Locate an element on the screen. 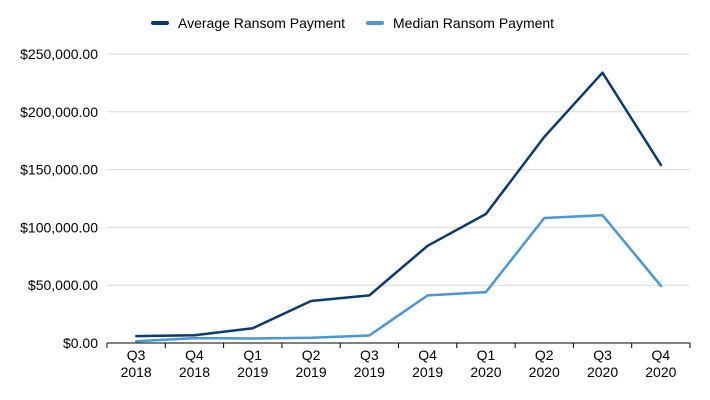  x-tick-label: Q3 2018 is located at coordinates (136, 363).